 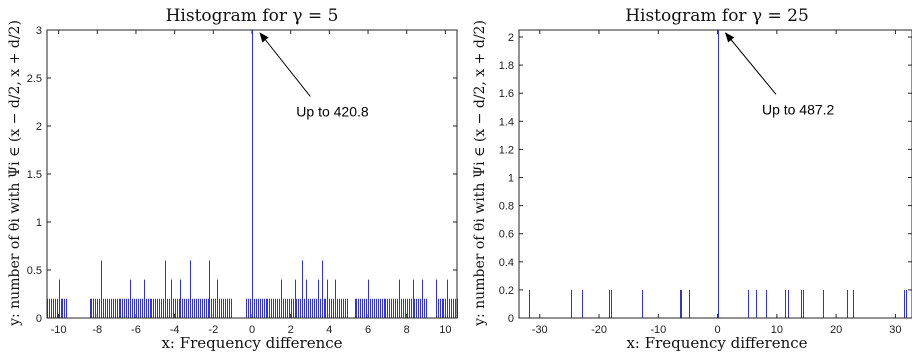 What do you see at coordinates (506, 94) in the screenshot?
I see `y-tick-label: 1.6` at bounding box center [506, 94].